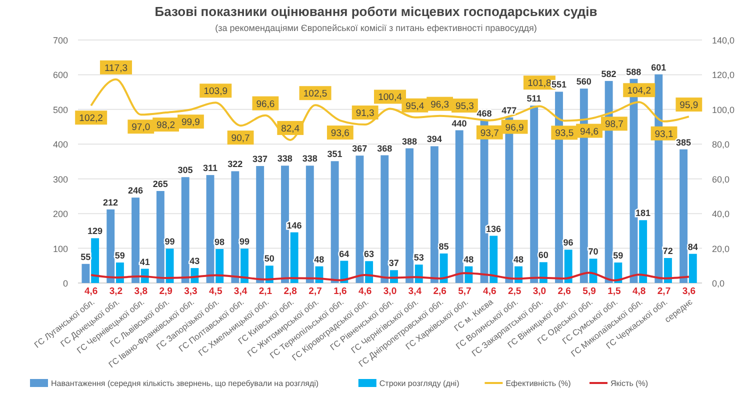  I want to click on data-label: 511, so click(534, 99).